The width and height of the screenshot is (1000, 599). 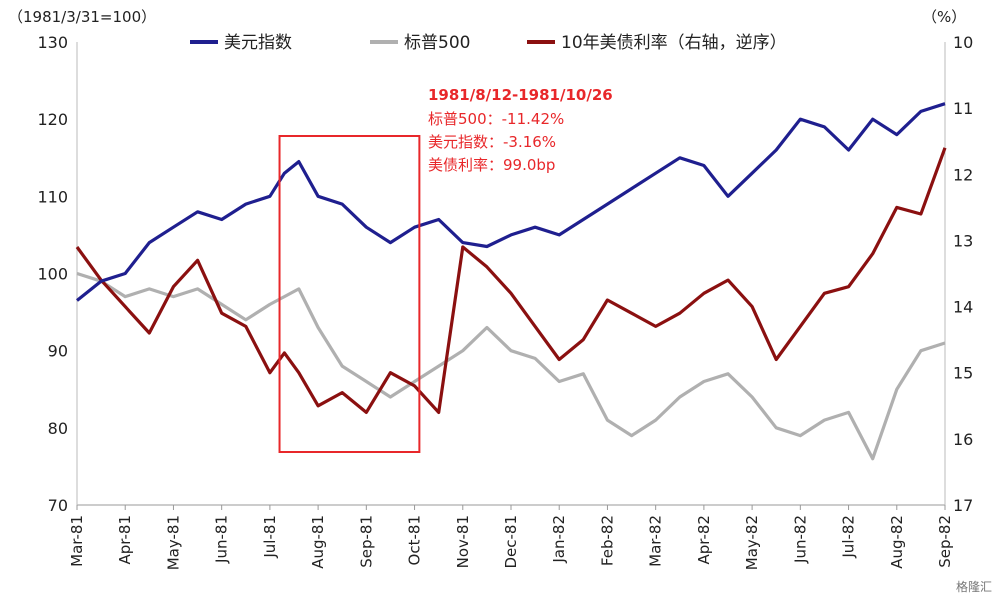 I want to click on annotation-line-yield: 美债利率：99.0bp, so click(x=491, y=165).